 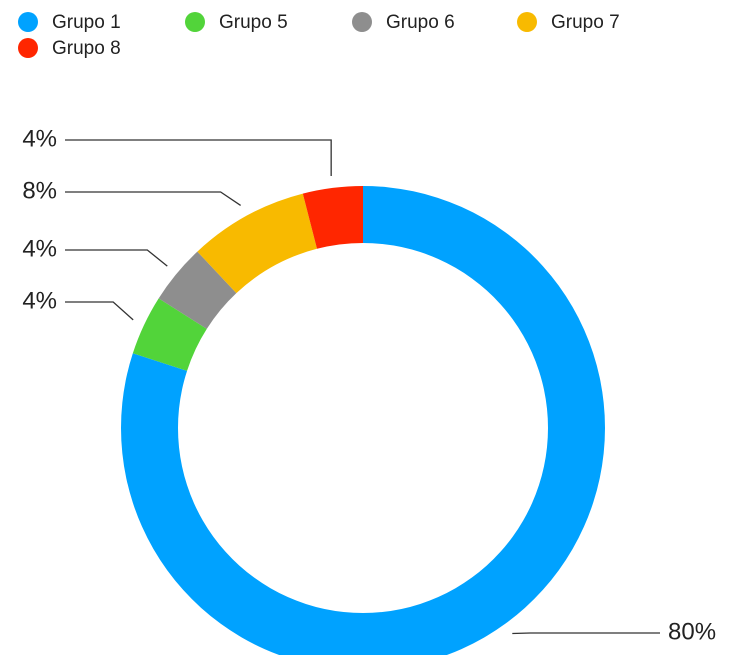 I want to click on legend-label: Grupo 5, so click(x=253, y=22).